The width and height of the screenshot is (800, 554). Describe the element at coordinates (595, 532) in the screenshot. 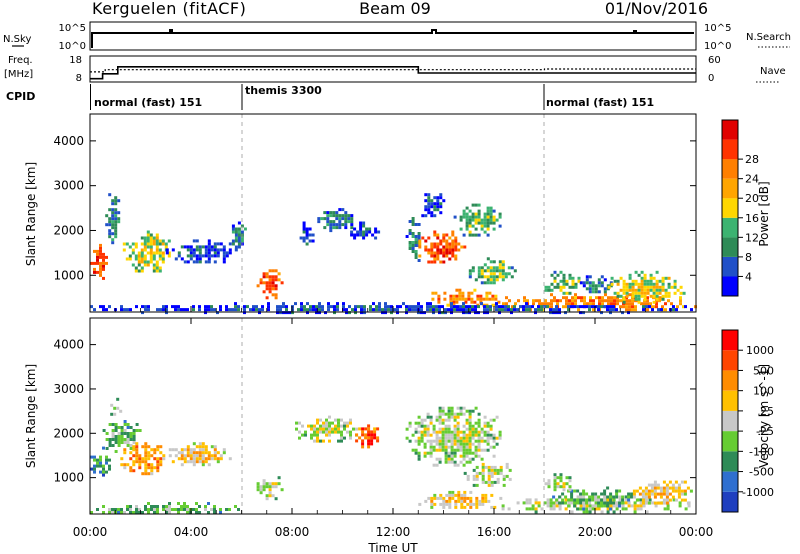

I see `x-tick-label: 20:00` at that location.